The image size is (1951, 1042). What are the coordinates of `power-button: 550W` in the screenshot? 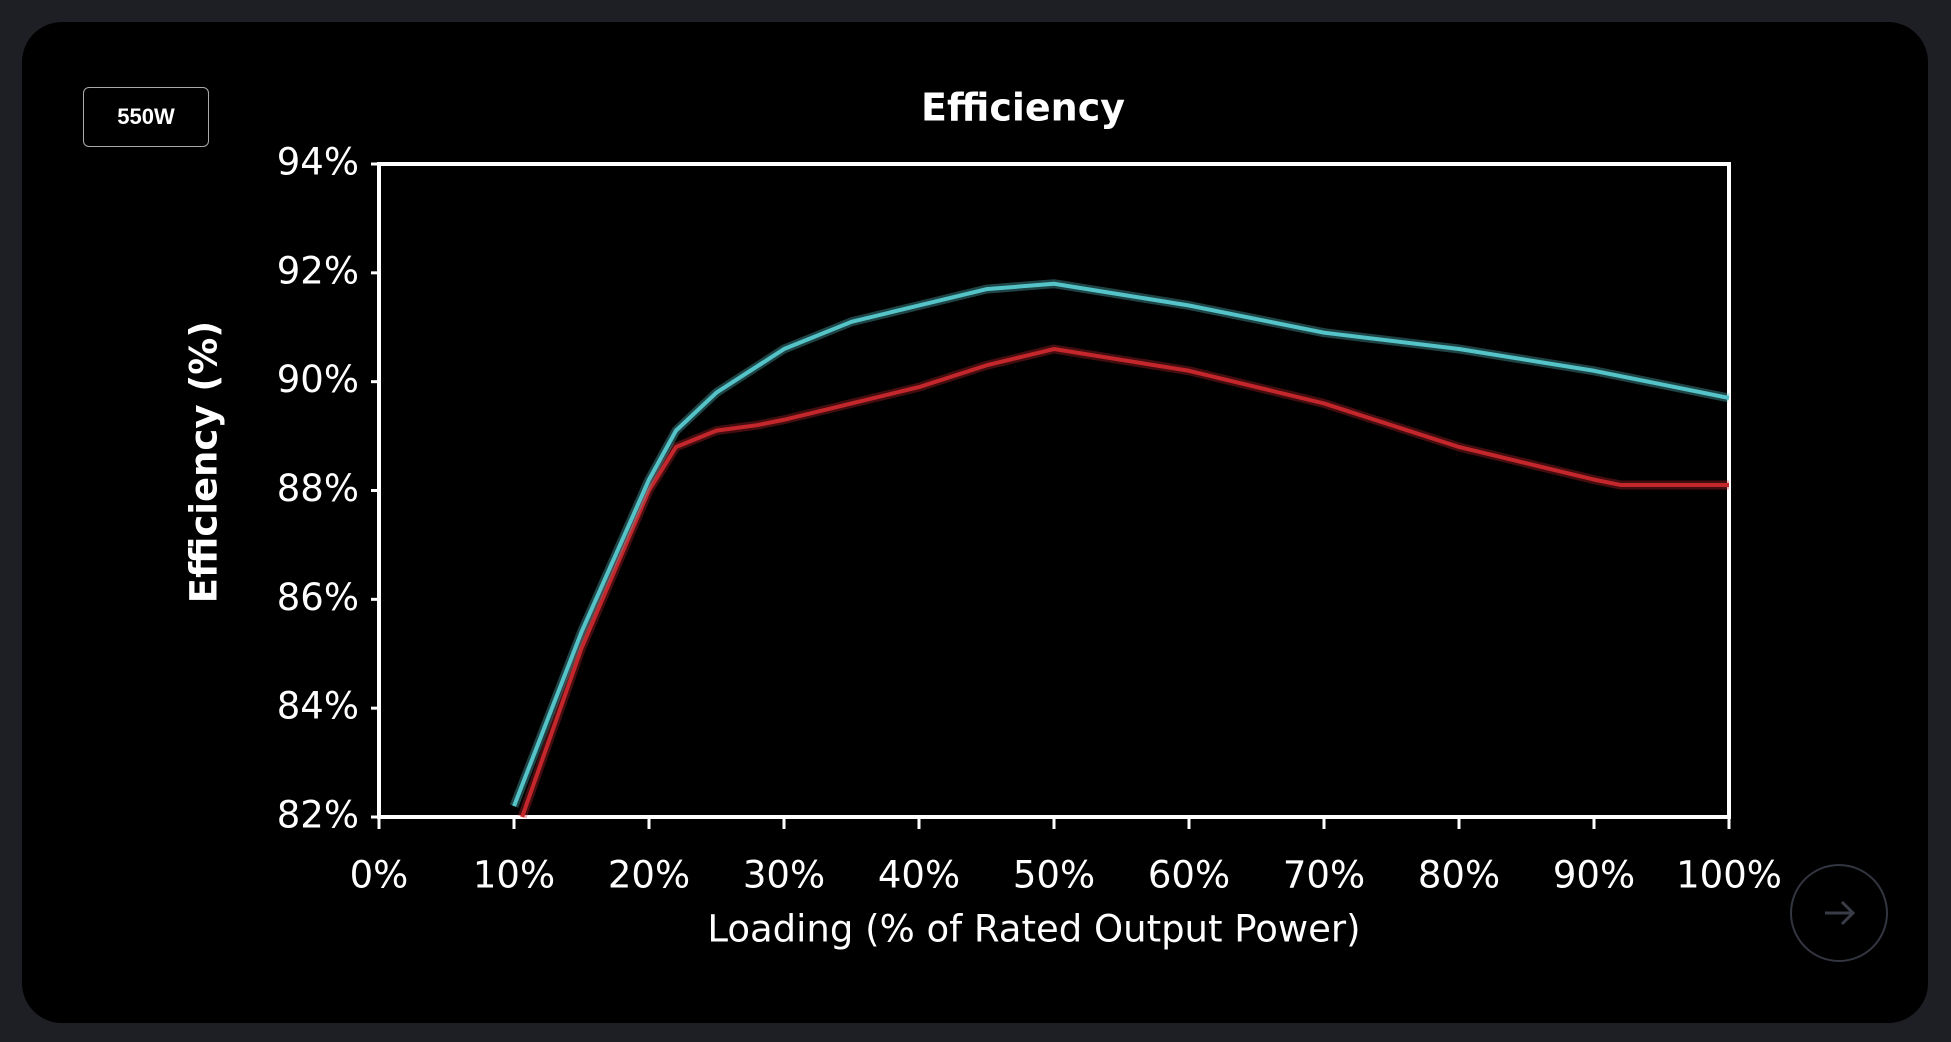 It's located at (146, 117).